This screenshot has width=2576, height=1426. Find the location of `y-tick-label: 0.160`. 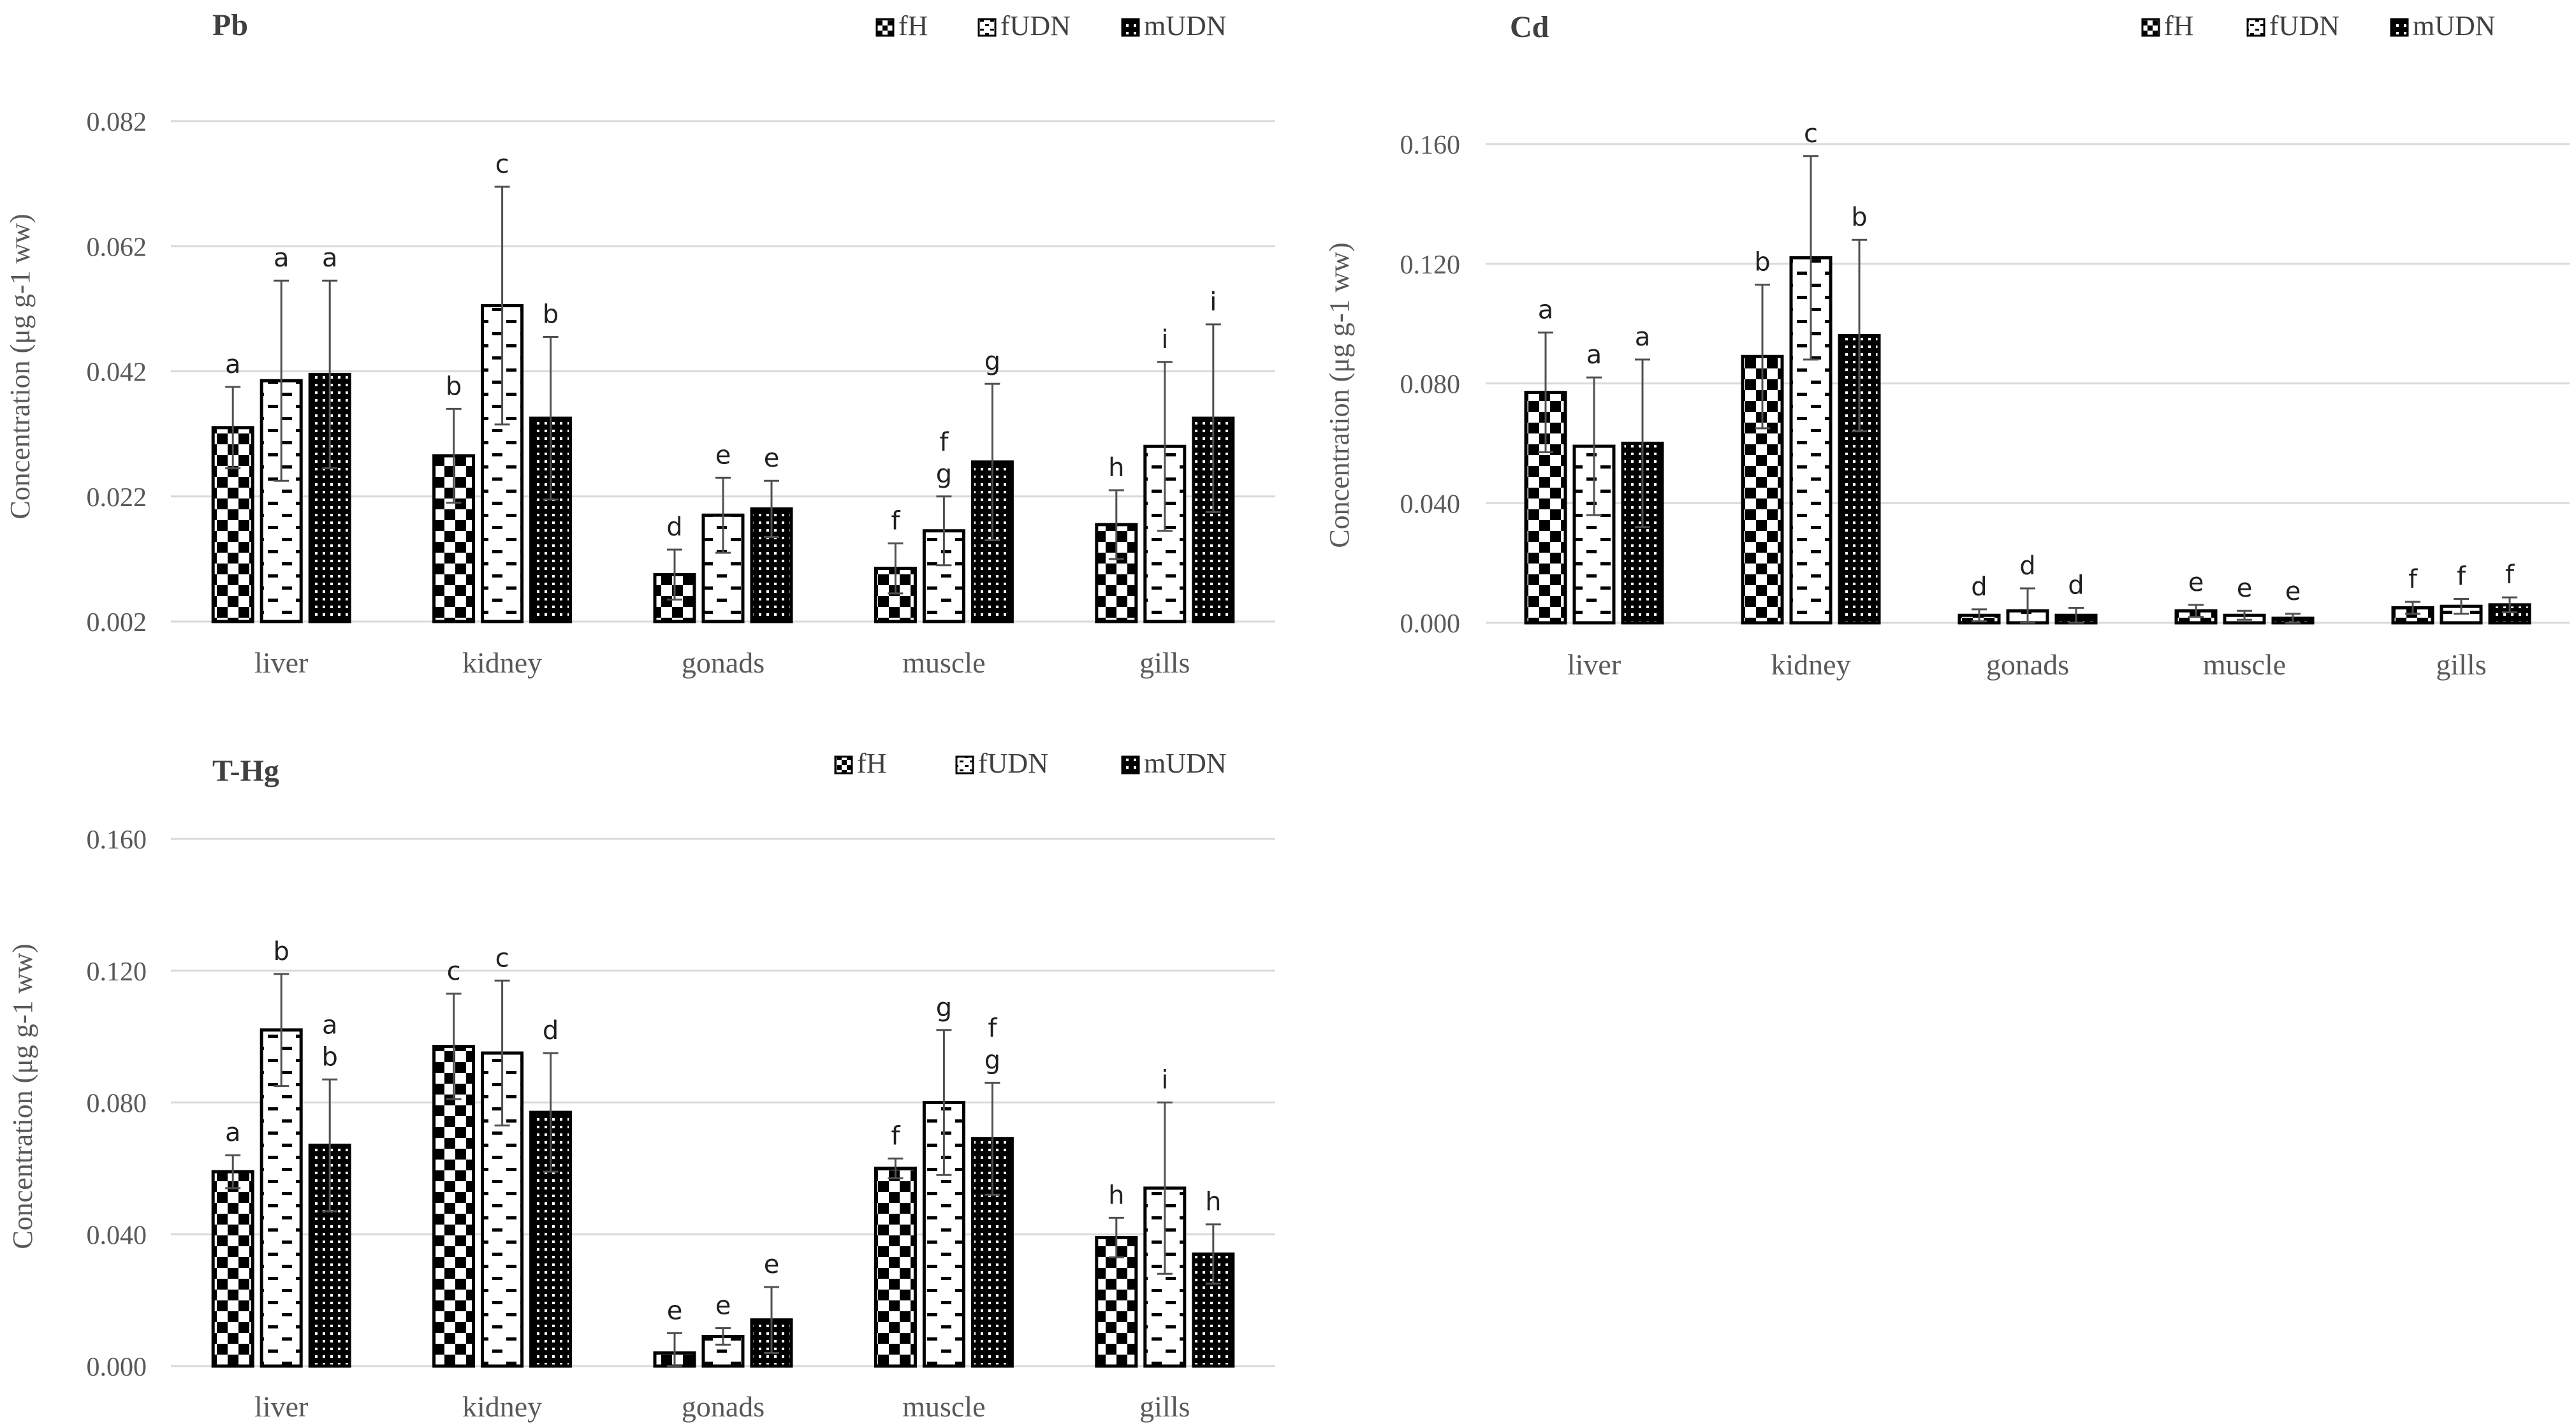

y-tick-label: 0.160 is located at coordinates (1430, 145).